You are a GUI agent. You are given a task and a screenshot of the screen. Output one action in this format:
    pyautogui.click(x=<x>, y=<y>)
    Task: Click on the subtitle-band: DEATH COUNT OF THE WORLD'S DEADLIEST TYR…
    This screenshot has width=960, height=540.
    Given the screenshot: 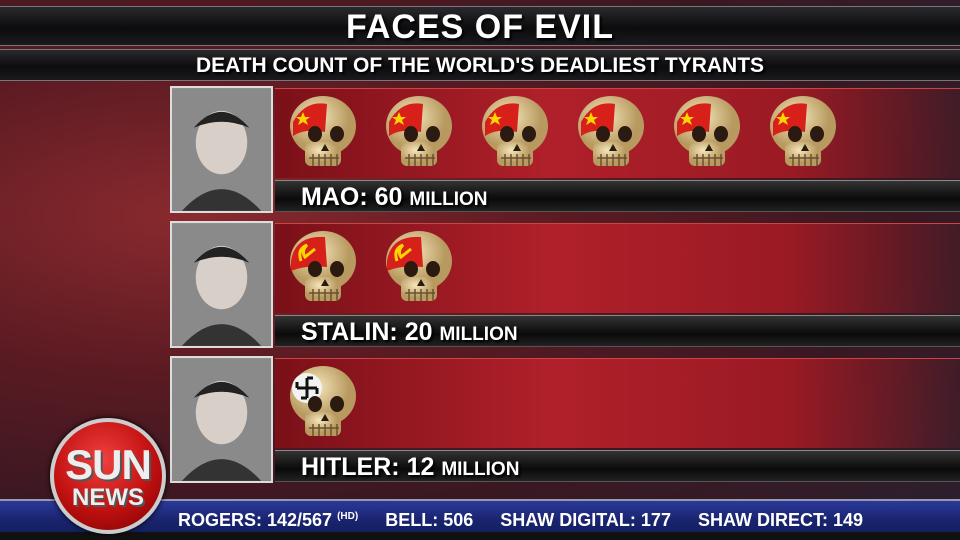 What is the action you would take?
    pyautogui.click(x=480, y=65)
    